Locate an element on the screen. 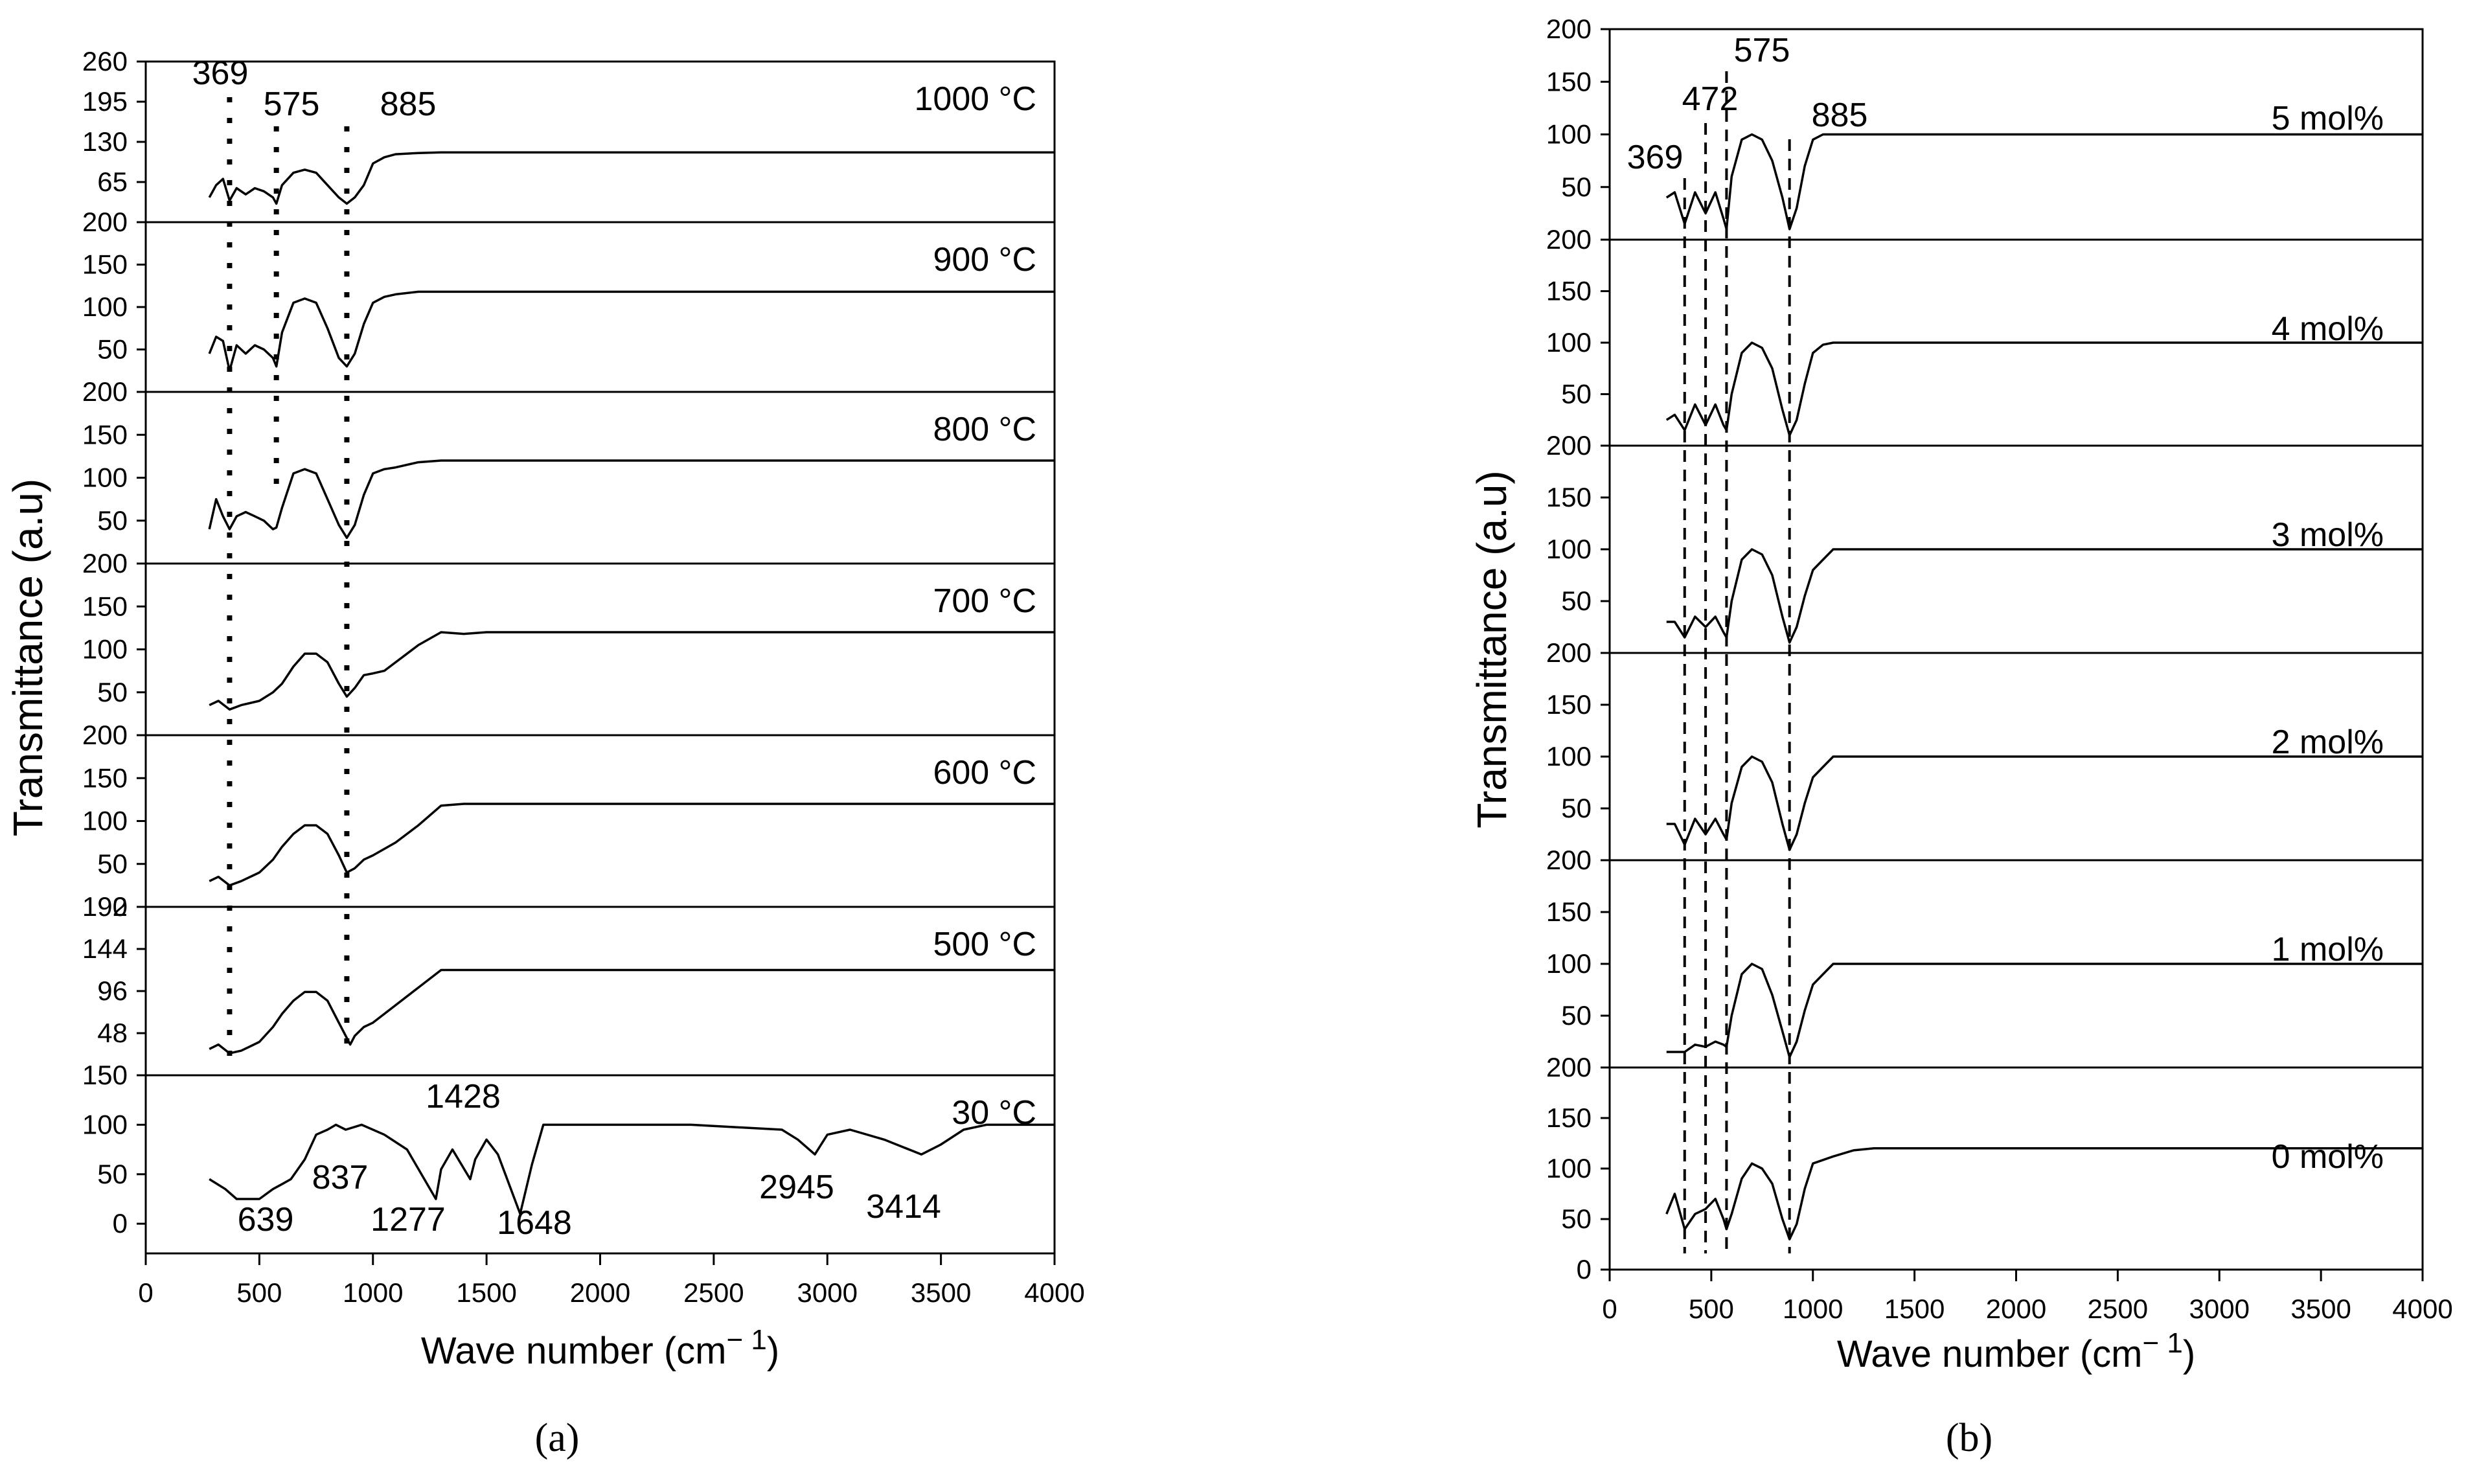 Image resolution: width=2477 pixels, height=1484 pixels. panel-b-series-label: 3 mol% is located at coordinates (2328, 535).